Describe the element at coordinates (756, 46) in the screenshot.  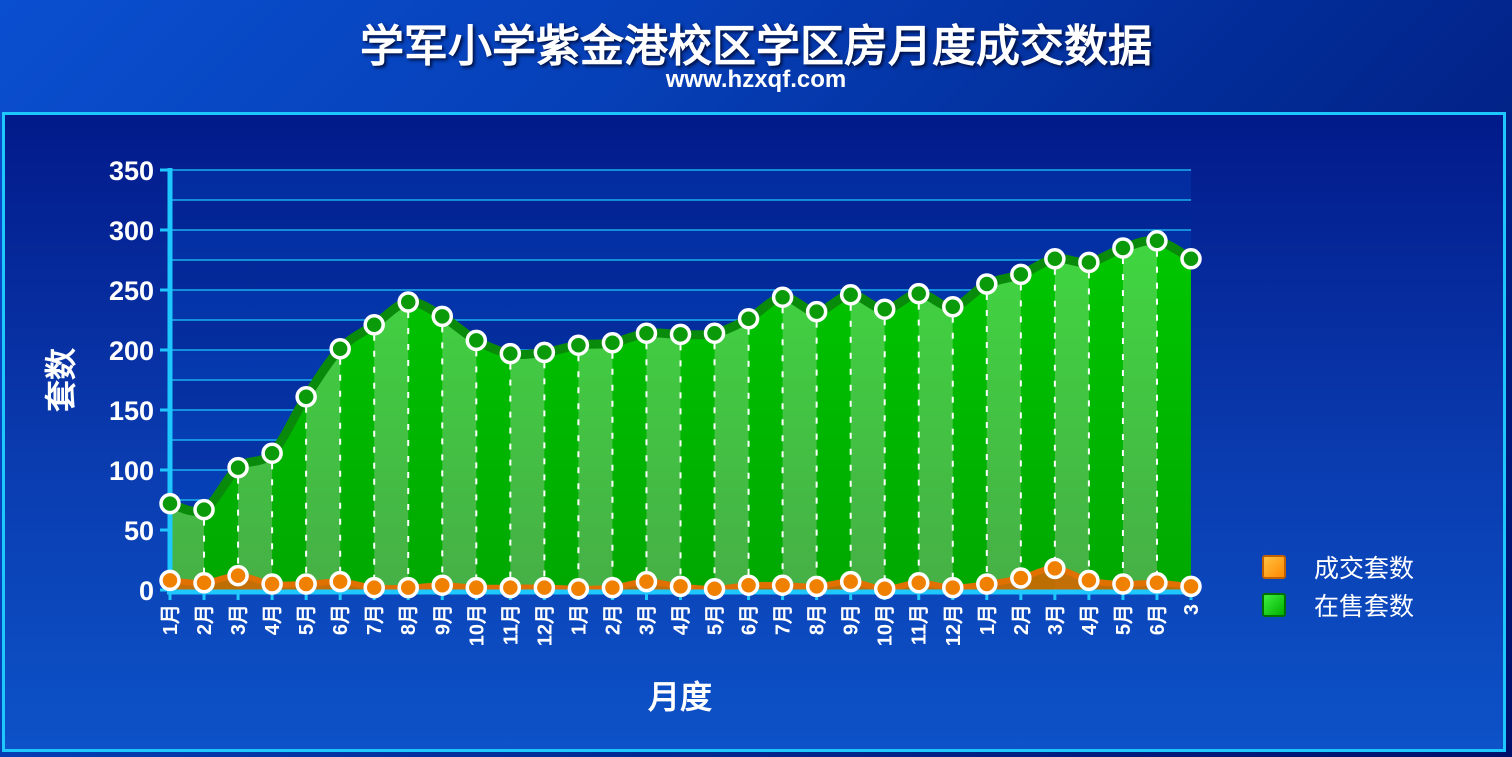
I see `chart-title: 学军小学紫金港校区学区房月度成交数据` at that location.